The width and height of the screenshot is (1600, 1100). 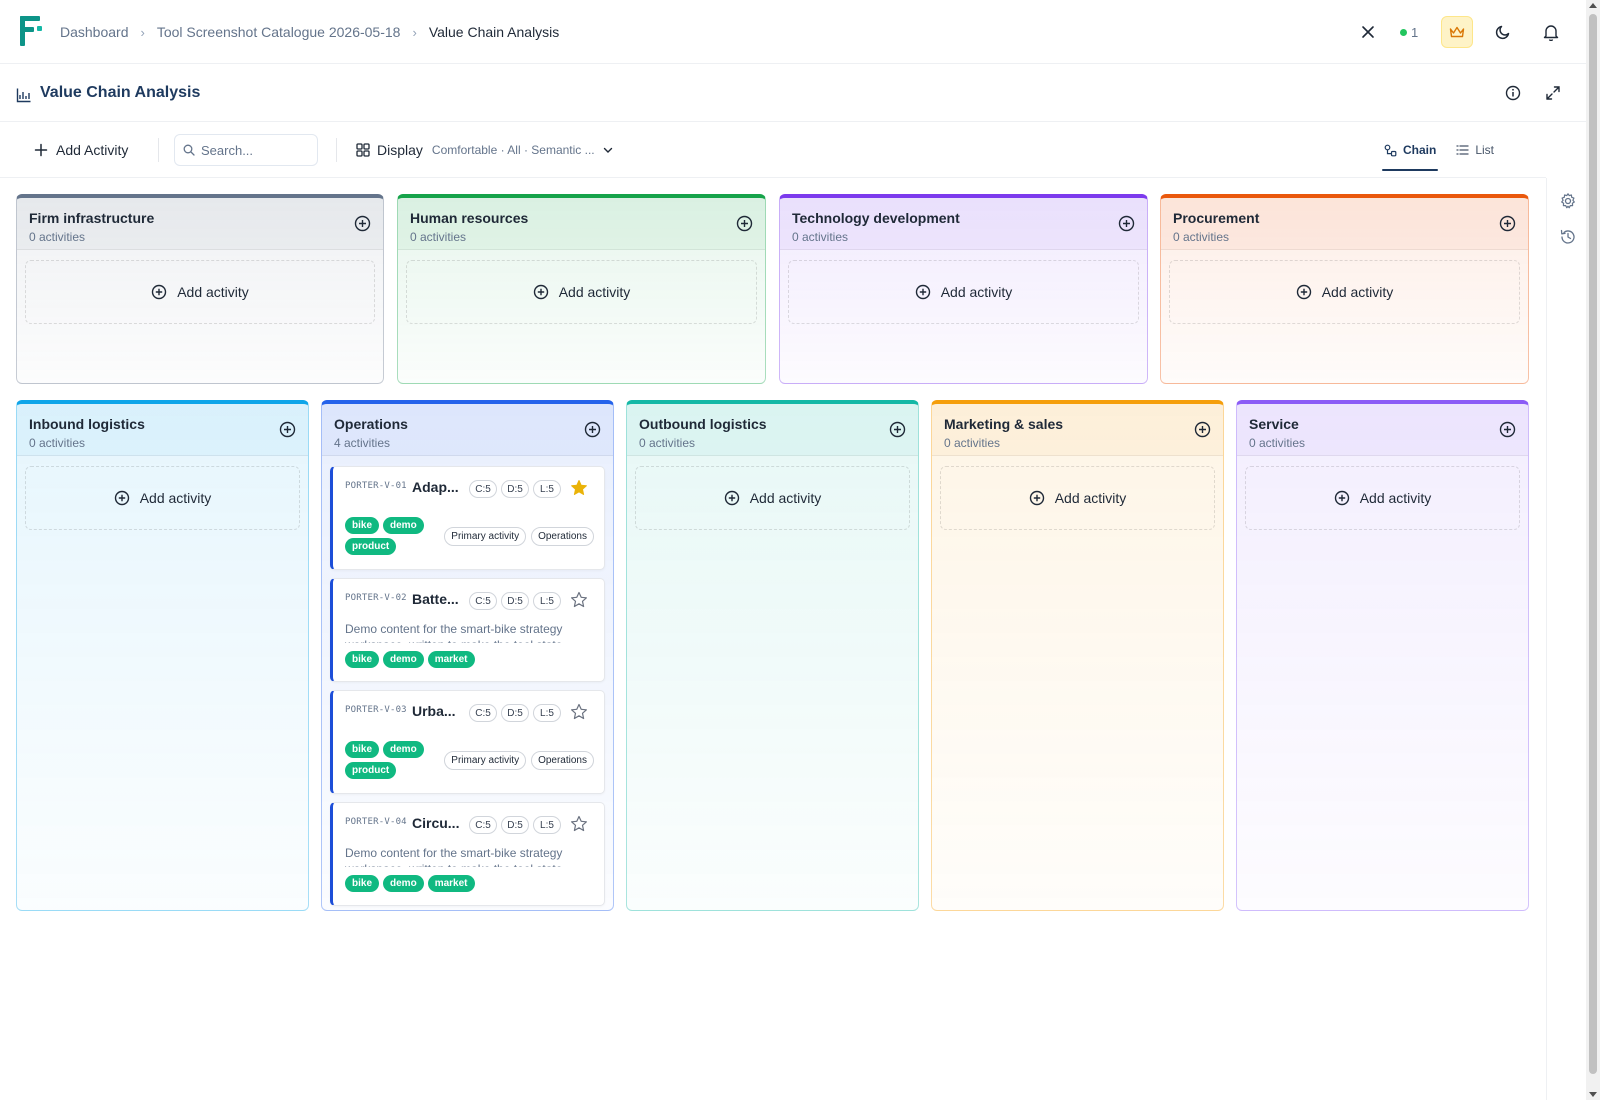 I want to click on page-scrollbar, so click(x=1593, y=550).